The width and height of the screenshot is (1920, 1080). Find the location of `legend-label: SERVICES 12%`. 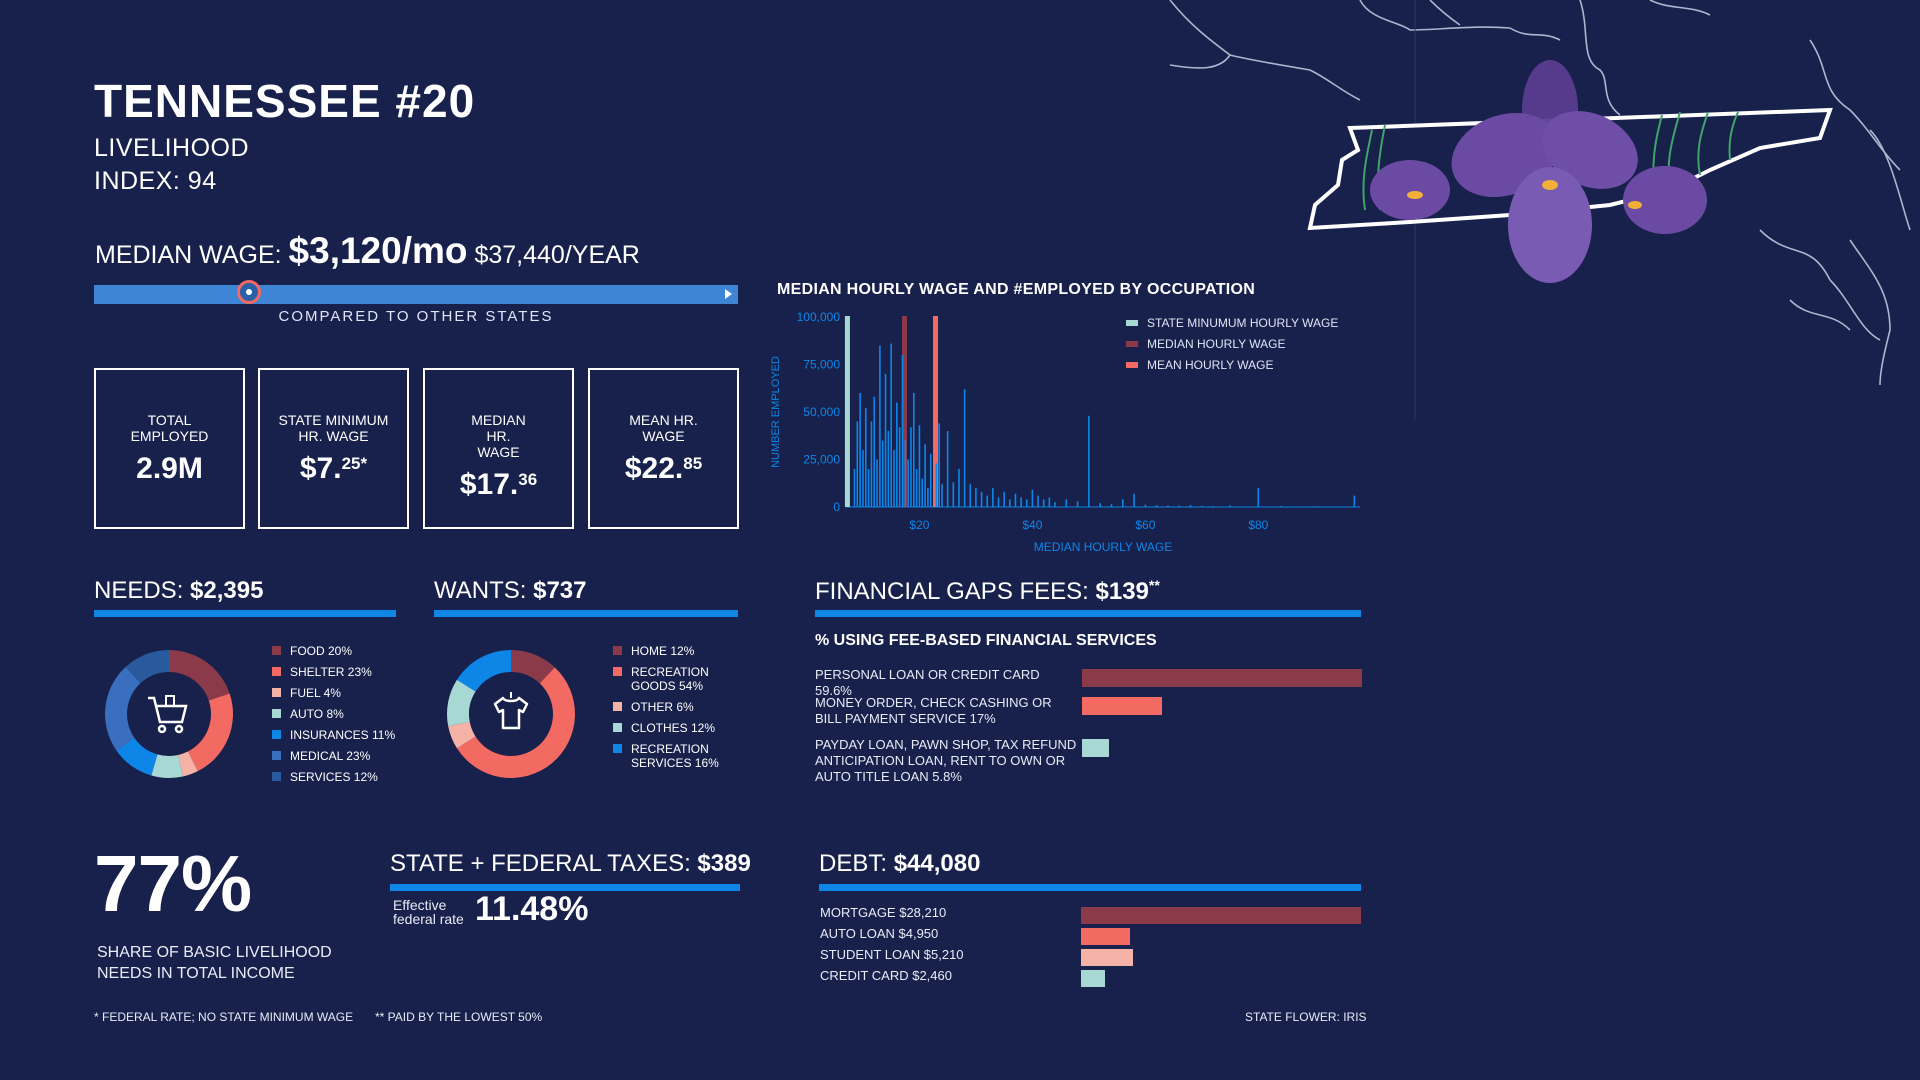

legend-label: SERVICES 12% is located at coordinates (334, 777).